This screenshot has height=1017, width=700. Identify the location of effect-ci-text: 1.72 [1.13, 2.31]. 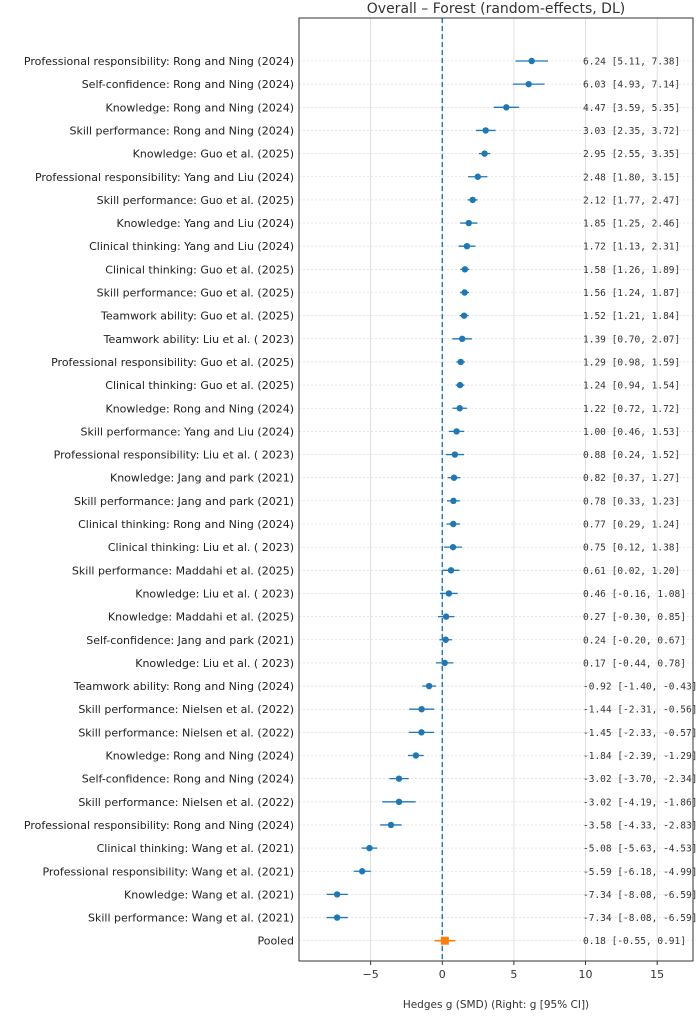
(631, 247).